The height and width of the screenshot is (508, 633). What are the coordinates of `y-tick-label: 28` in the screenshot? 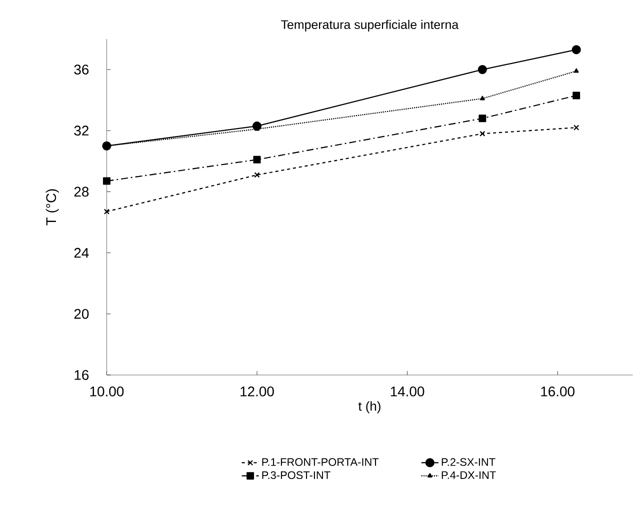 It's located at (81, 191).